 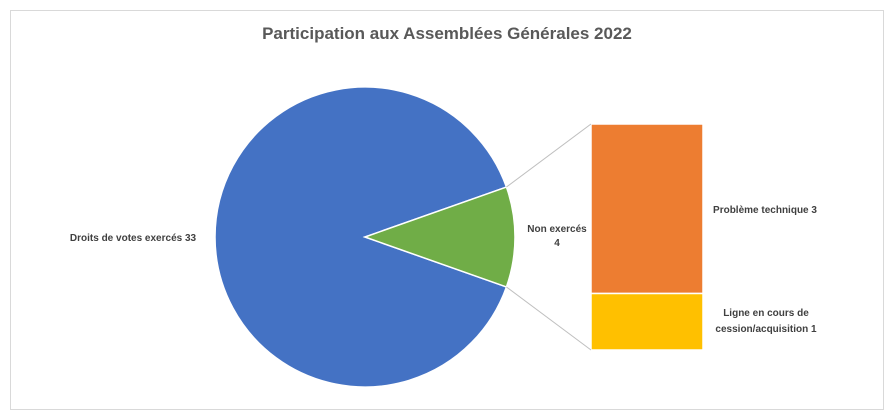 What do you see at coordinates (766, 321) in the screenshot?
I see `label-ligne-cession: Ligne en cours de cession/acquisition 1` at bounding box center [766, 321].